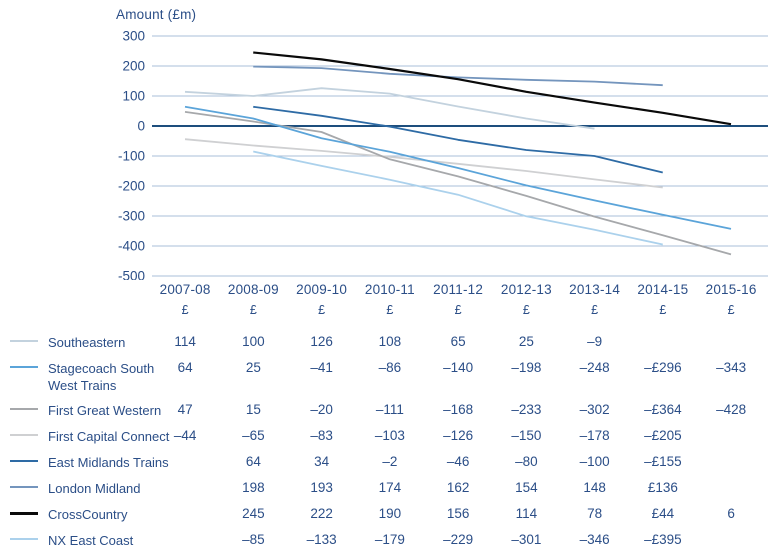 The height and width of the screenshot is (548, 770). I want to click on value-cell: 114, so click(185, 341).